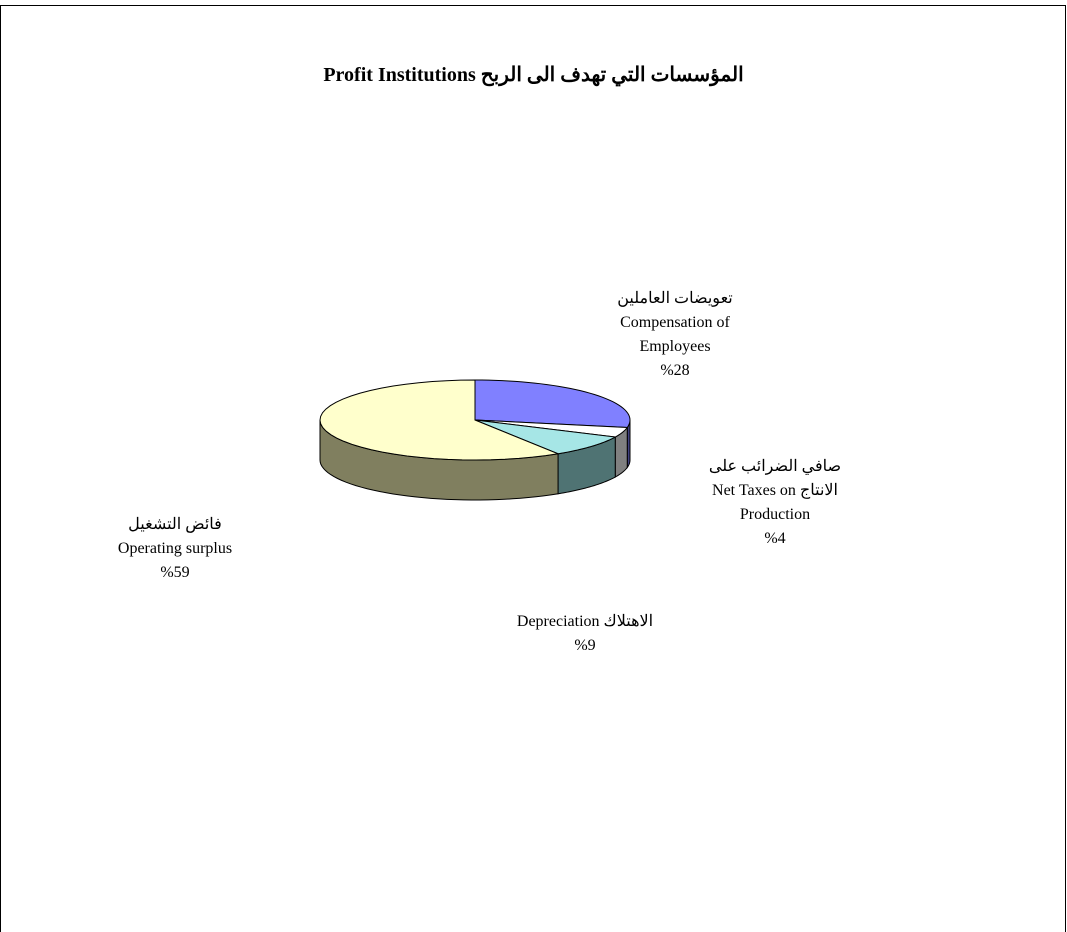  What do you see at coordinates (585, 621) in the screenshot?
I see `slice-name: الاهتلاك Depreciation` at bounding box center [585, 621].